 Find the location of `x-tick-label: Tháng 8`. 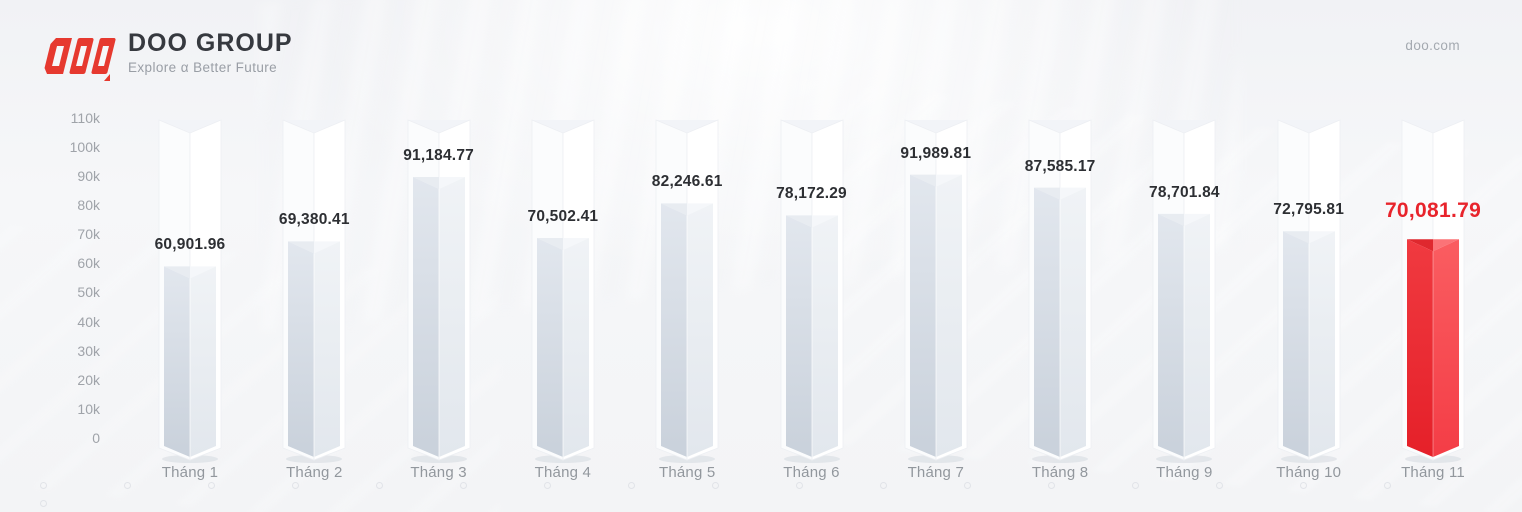

x-tick-label: Tháng 8 is located at coordinates (1060, 472).